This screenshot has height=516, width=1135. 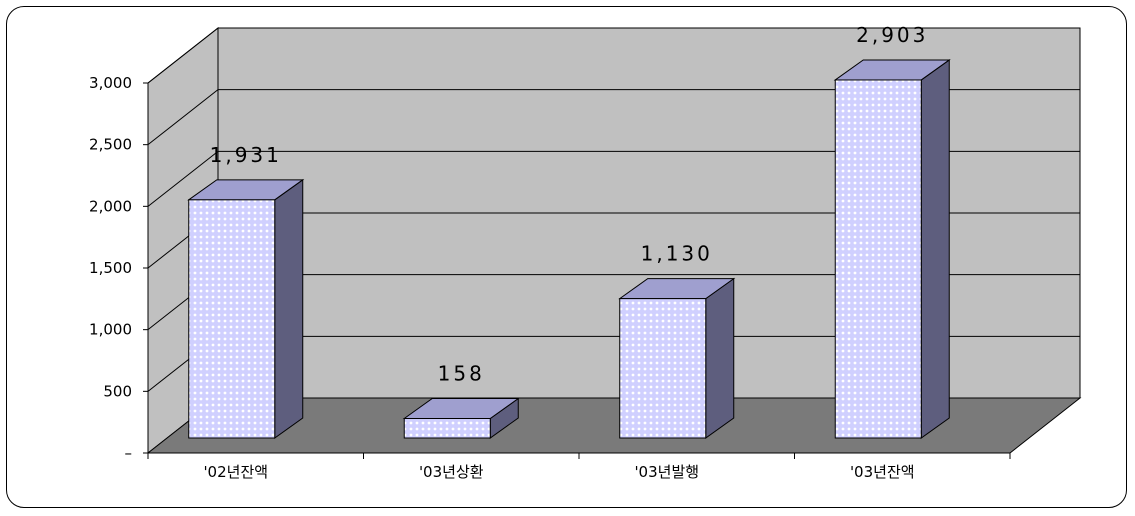 What do you see at coordinates (451, 472) in the screenshot?
I see `x-tick-label: '03년상환` at bounding box center [451, 472].